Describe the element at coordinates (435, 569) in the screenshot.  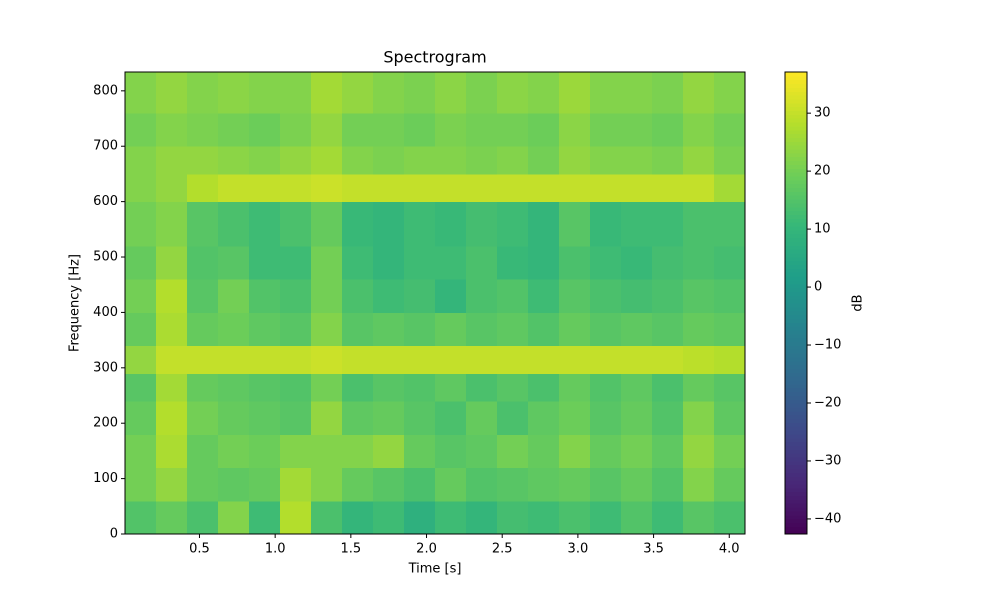
I see `x-axis-label: Time [s]` at that location.